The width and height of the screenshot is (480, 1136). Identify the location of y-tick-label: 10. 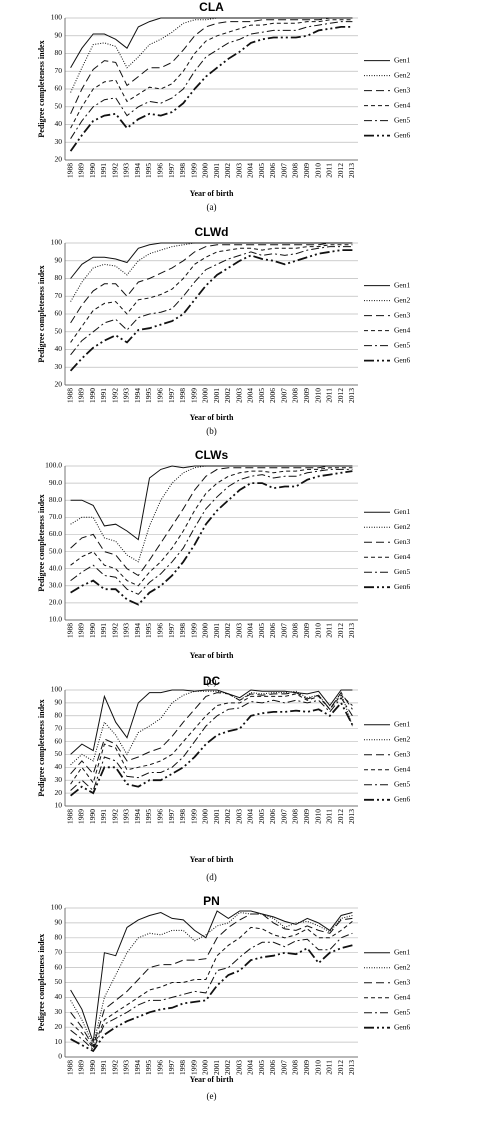
(59, 1041).